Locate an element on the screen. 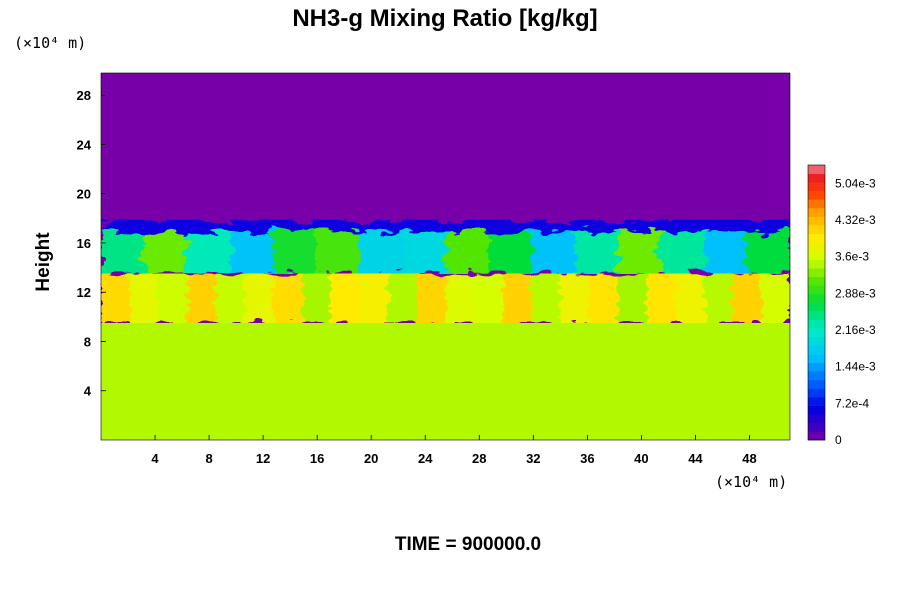 The height and width of the screenshot is (600, 900). chart-title: NH3-g Mixing Ratio [kg/kg] is located at coordinates (444, 18).